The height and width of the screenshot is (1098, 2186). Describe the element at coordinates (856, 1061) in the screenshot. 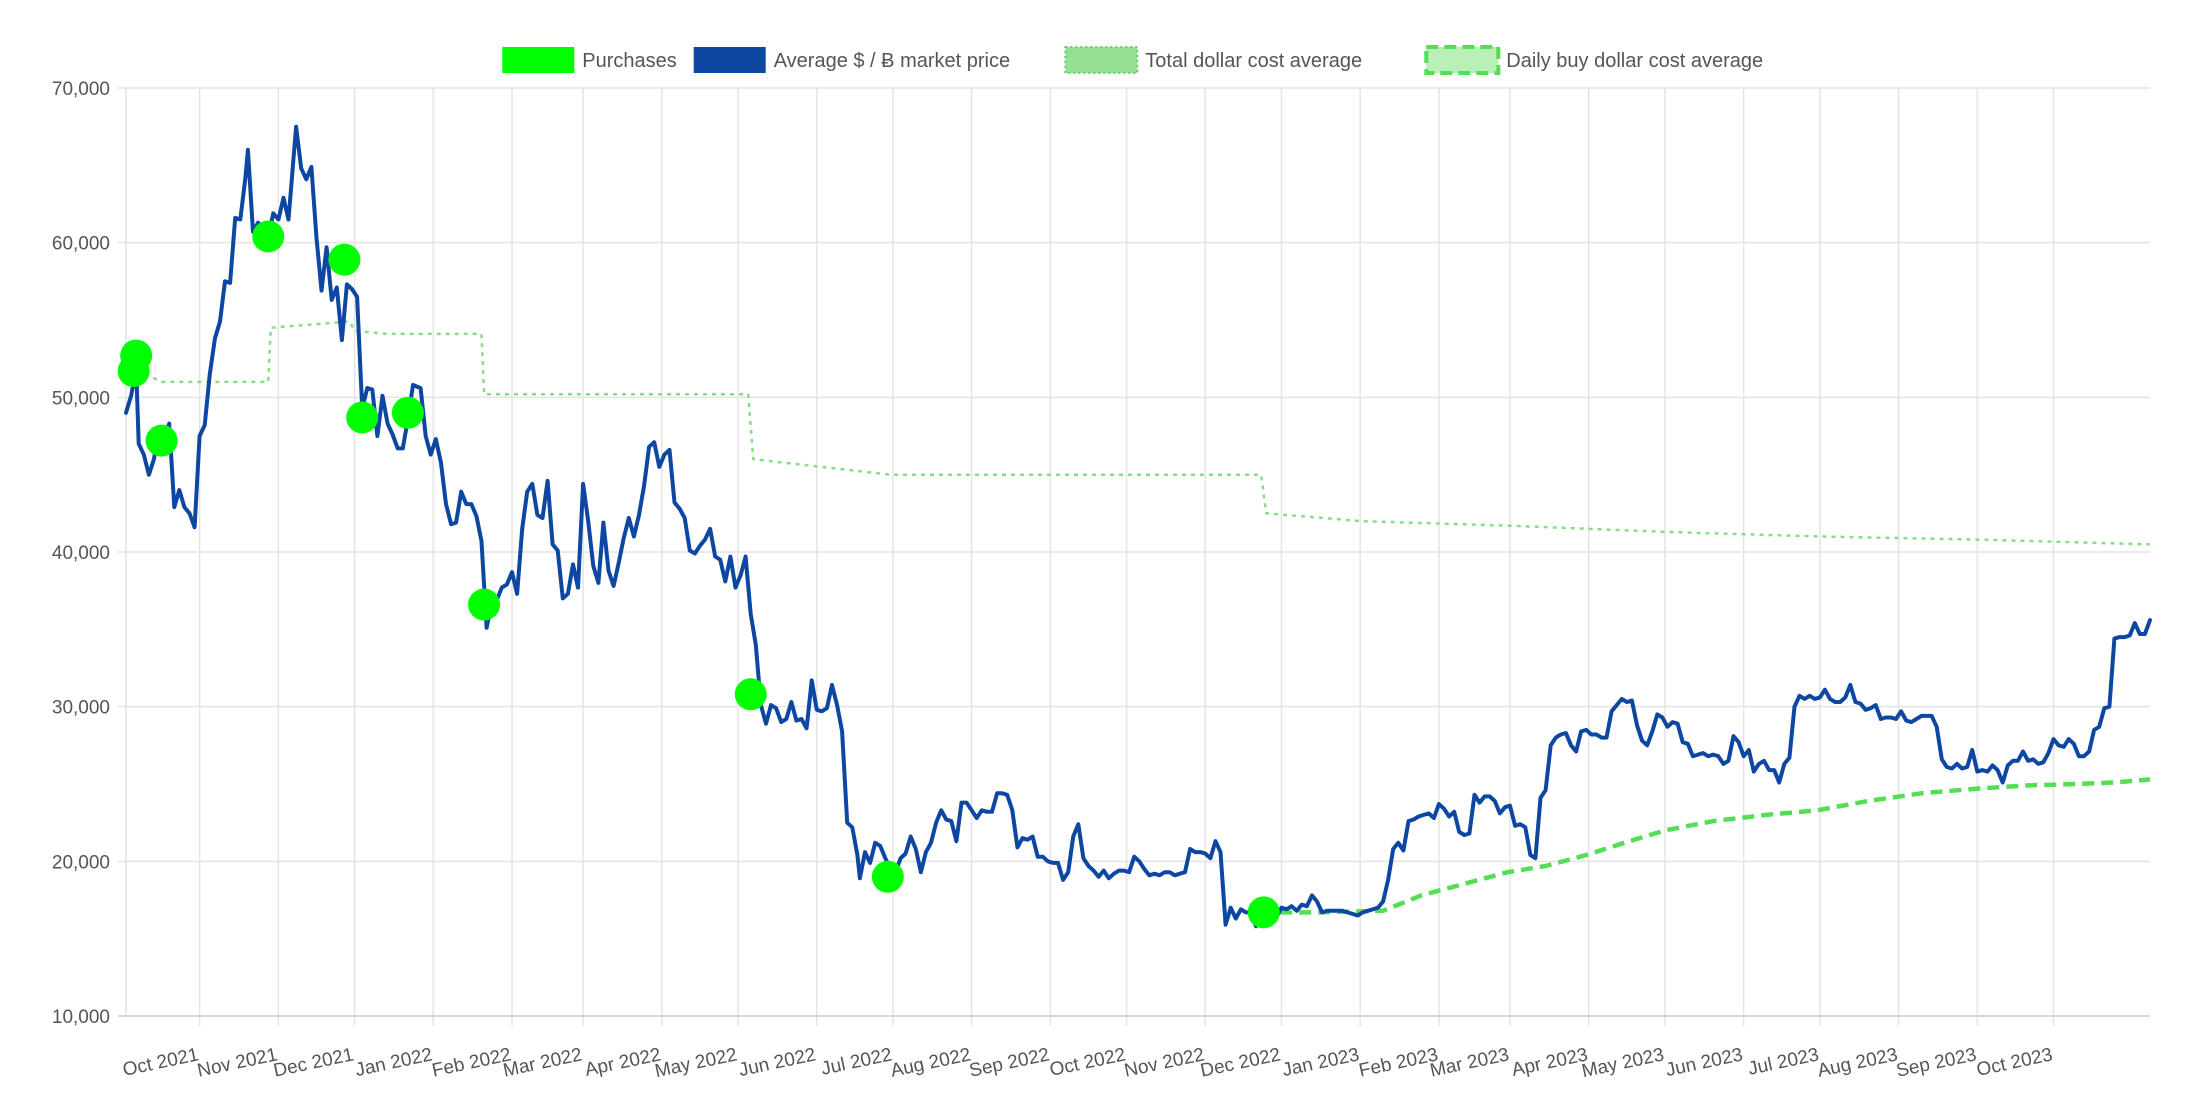

I see `x-tick-label: Jul 2022` at that location.